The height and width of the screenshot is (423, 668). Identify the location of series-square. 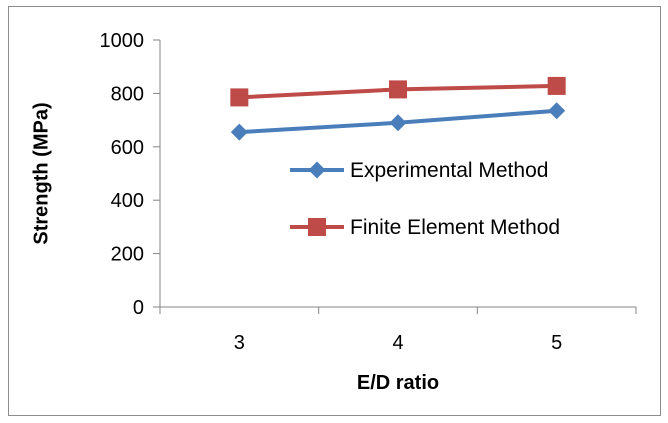
(398, 91).